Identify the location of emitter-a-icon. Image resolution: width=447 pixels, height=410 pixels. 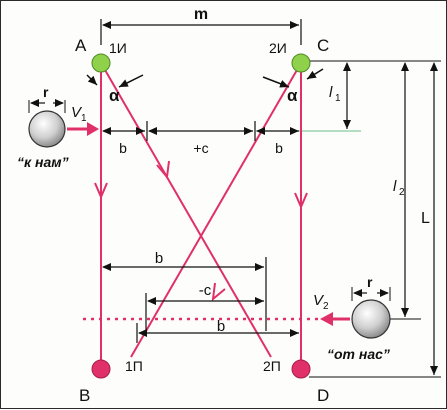
(101, 63).